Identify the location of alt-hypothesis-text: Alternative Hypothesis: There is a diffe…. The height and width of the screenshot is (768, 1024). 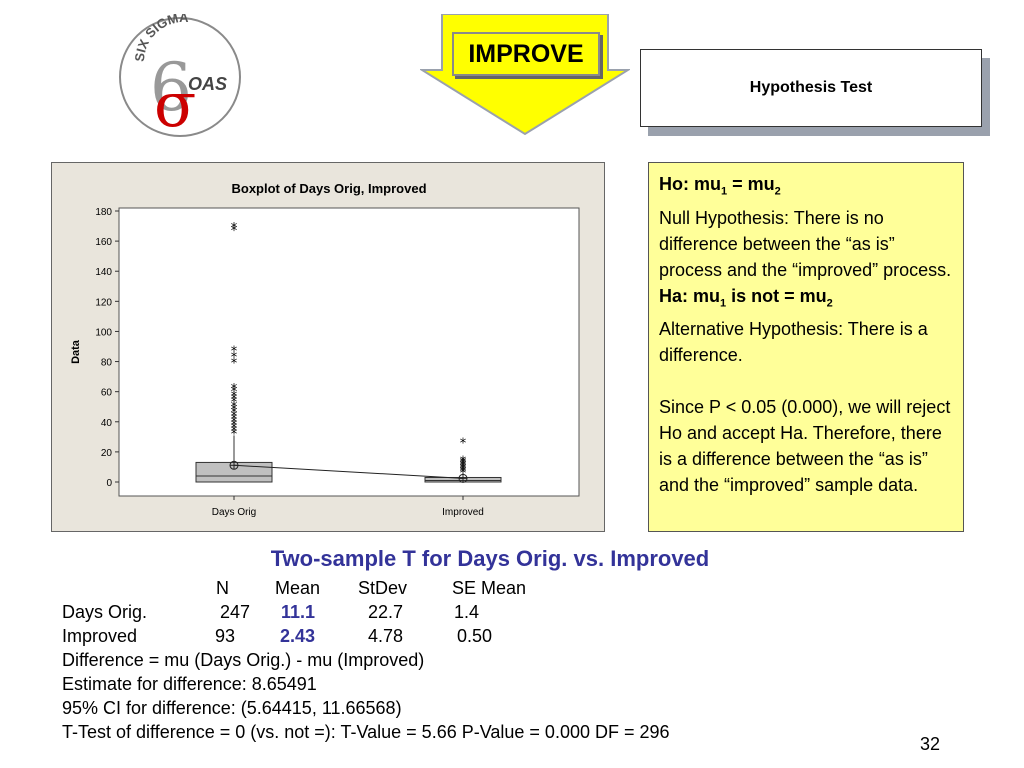
(793, 342).